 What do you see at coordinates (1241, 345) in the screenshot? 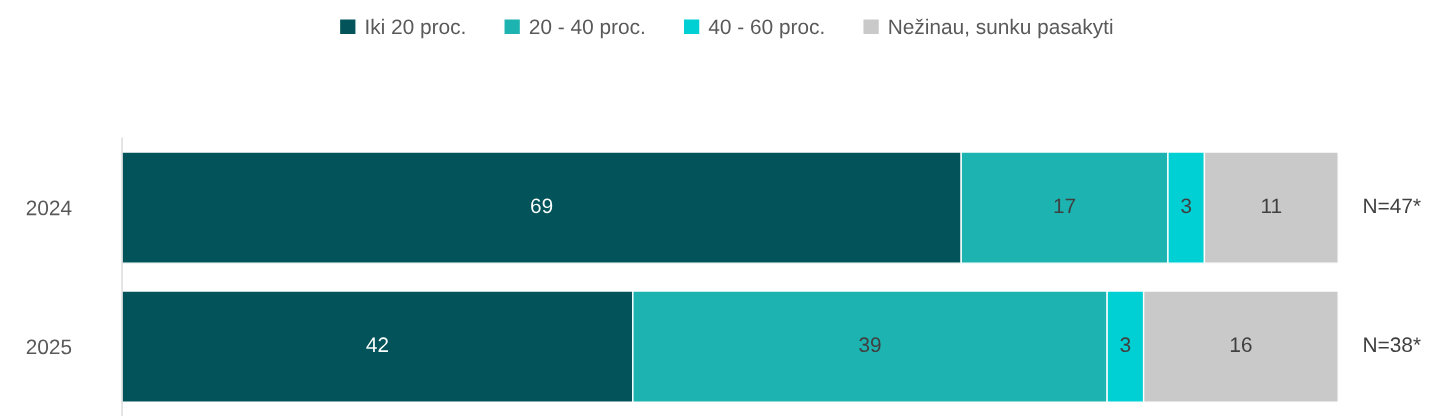
I see `data-label: 16` at bounding box center [1241, 345].